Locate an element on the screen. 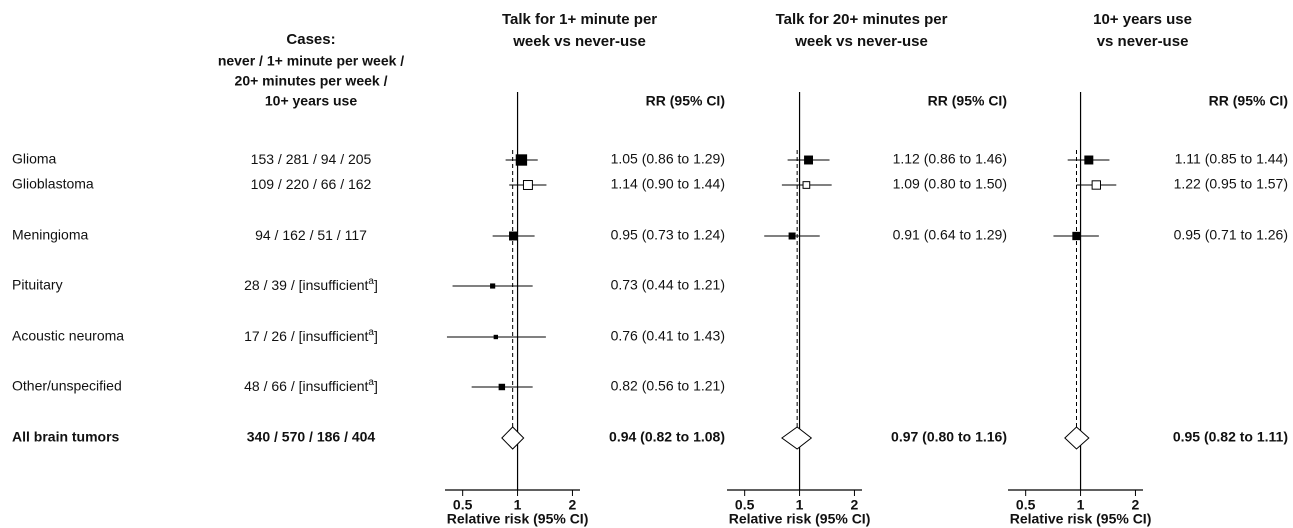 This screenshot has width=1293, height=528. rr-label: 0.76 (0.41 to 1.43) is located at coordinates (668, 336).